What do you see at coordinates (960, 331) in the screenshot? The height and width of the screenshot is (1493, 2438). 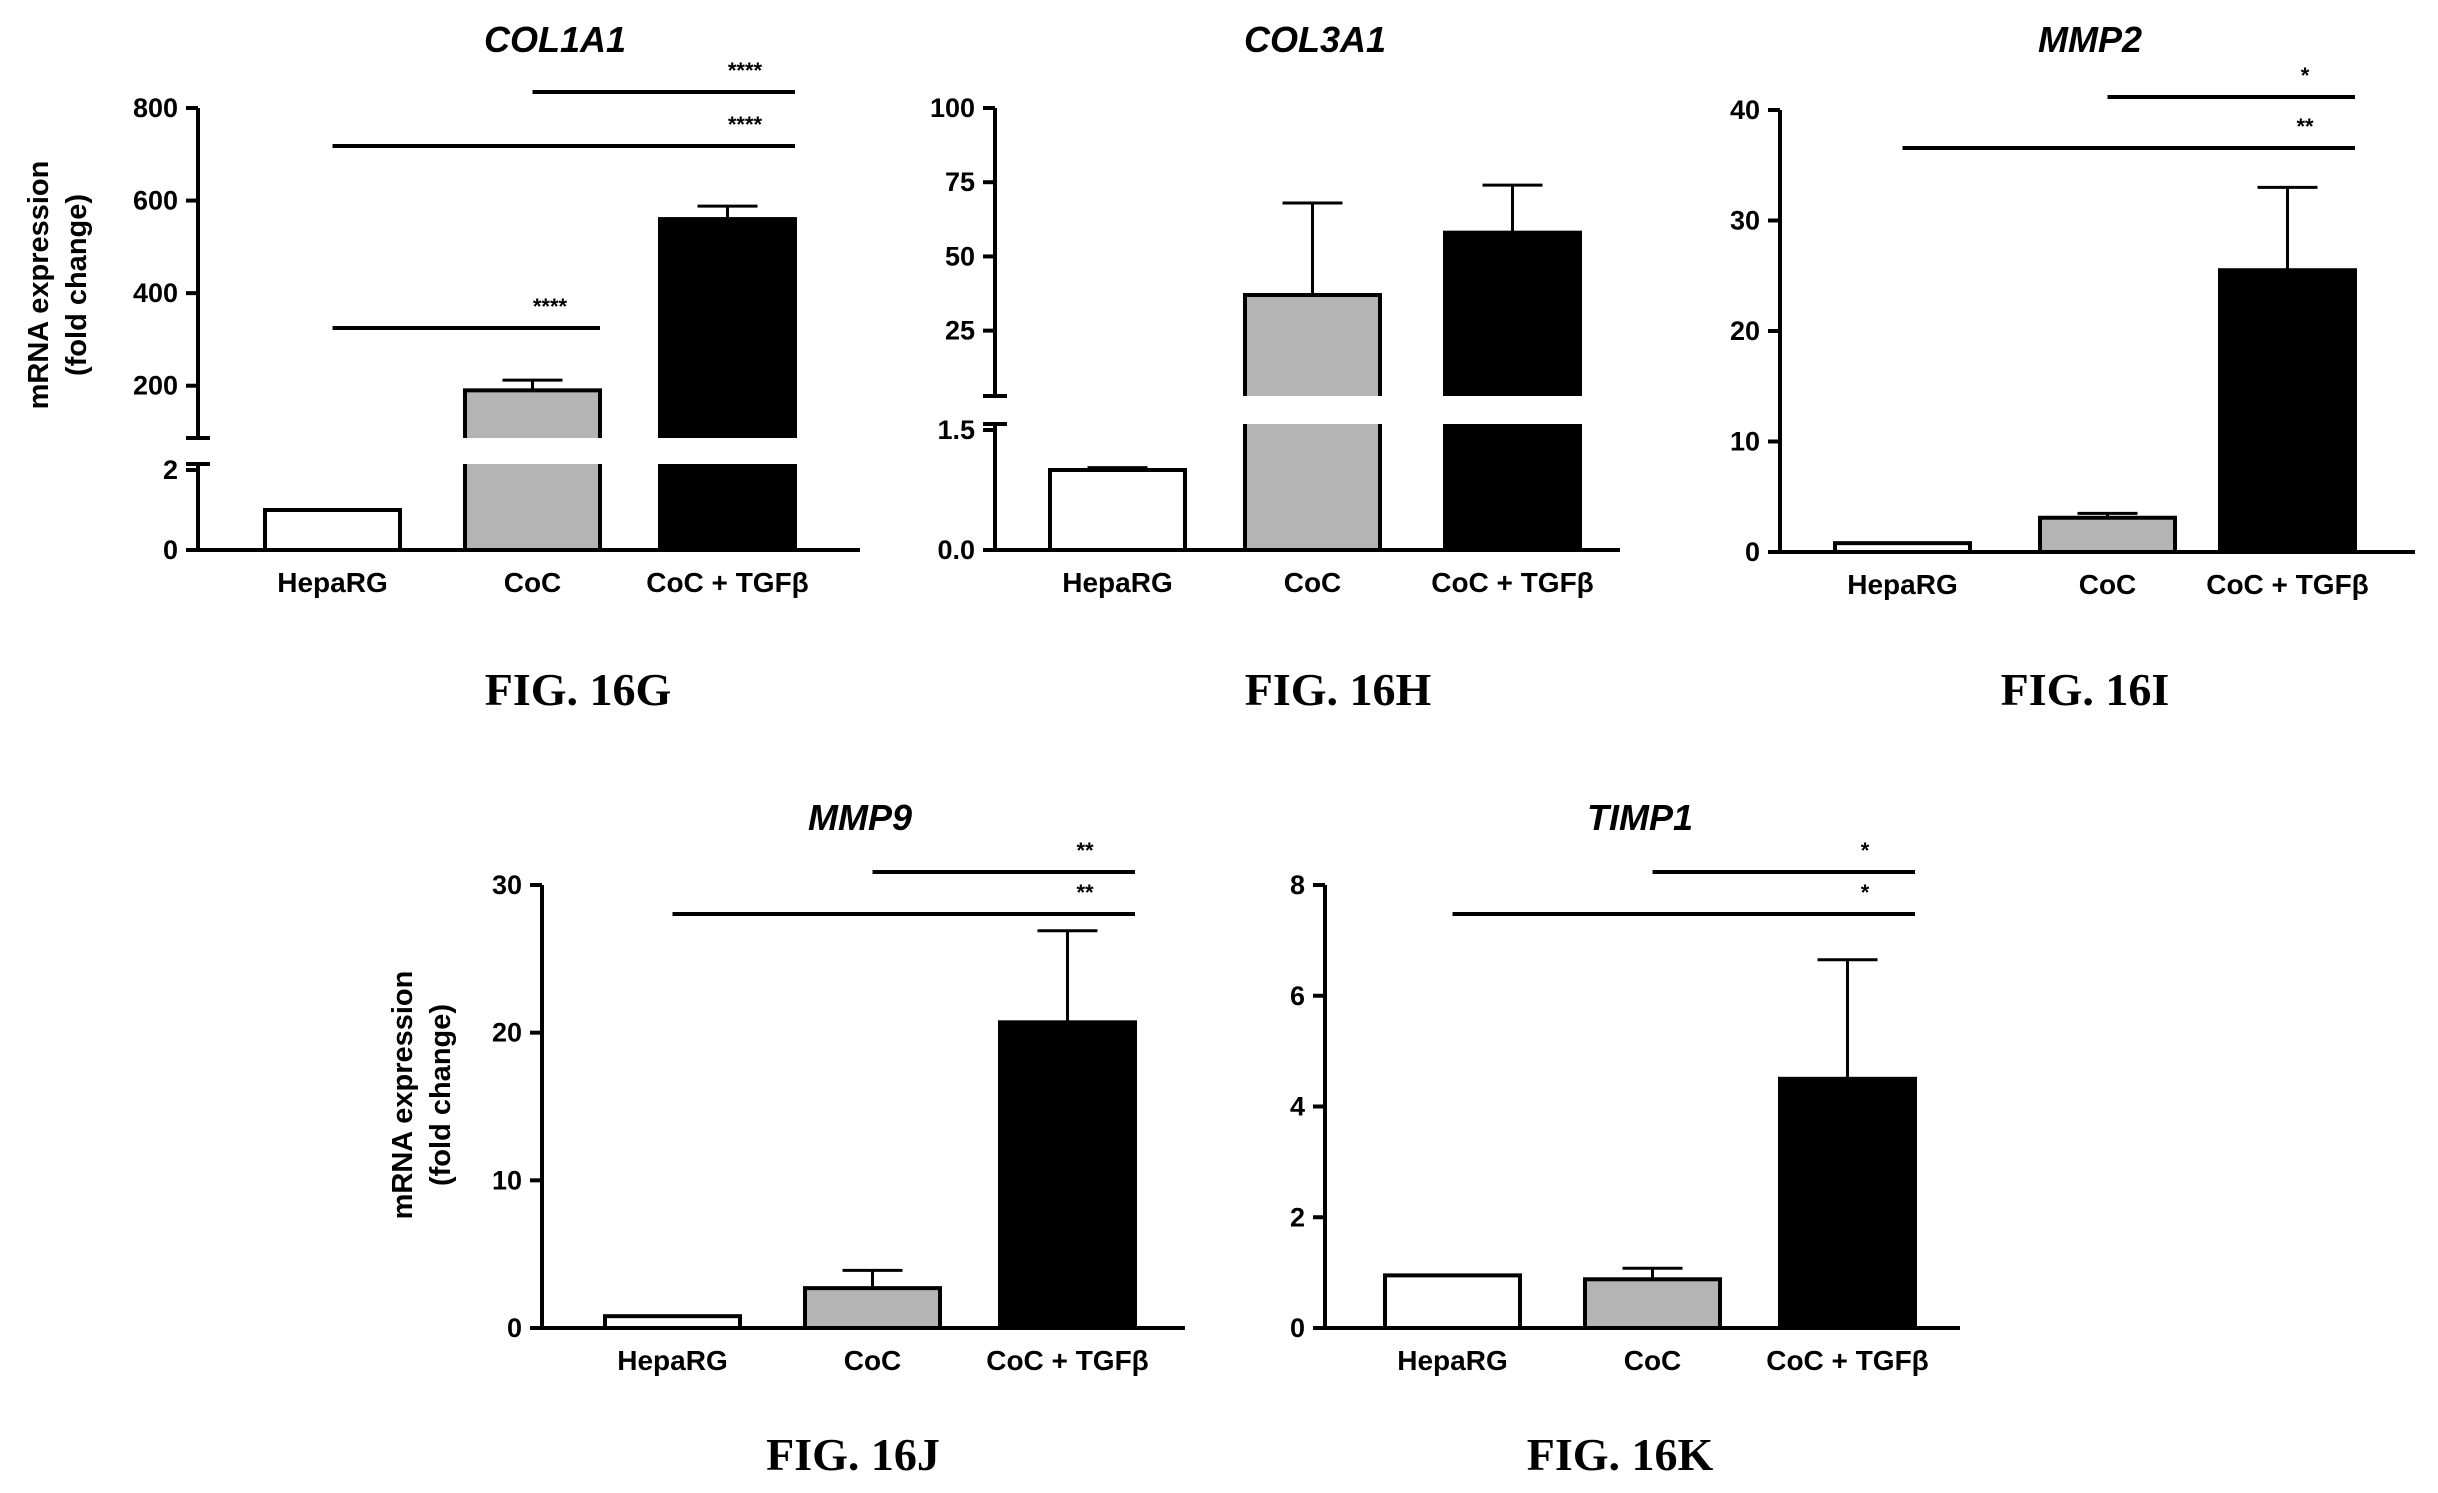 I see `y-tick-label: 25` at bounding box center [960, 331].